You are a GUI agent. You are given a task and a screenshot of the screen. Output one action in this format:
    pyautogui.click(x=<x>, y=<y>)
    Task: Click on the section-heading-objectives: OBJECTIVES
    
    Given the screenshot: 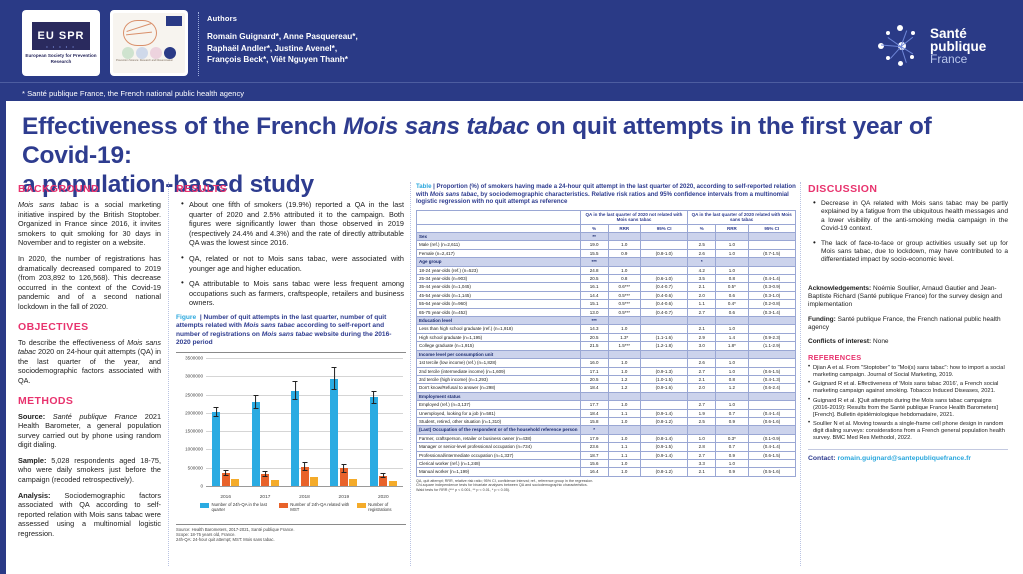 What is the action you would take?
    pyautogui.click(x=53, y=326)
    